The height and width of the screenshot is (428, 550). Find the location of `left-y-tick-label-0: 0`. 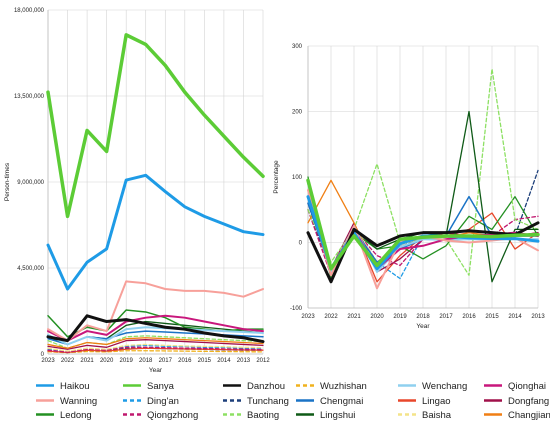

left-y-tick-label-0: 0 is located at coordinates (43, 355).